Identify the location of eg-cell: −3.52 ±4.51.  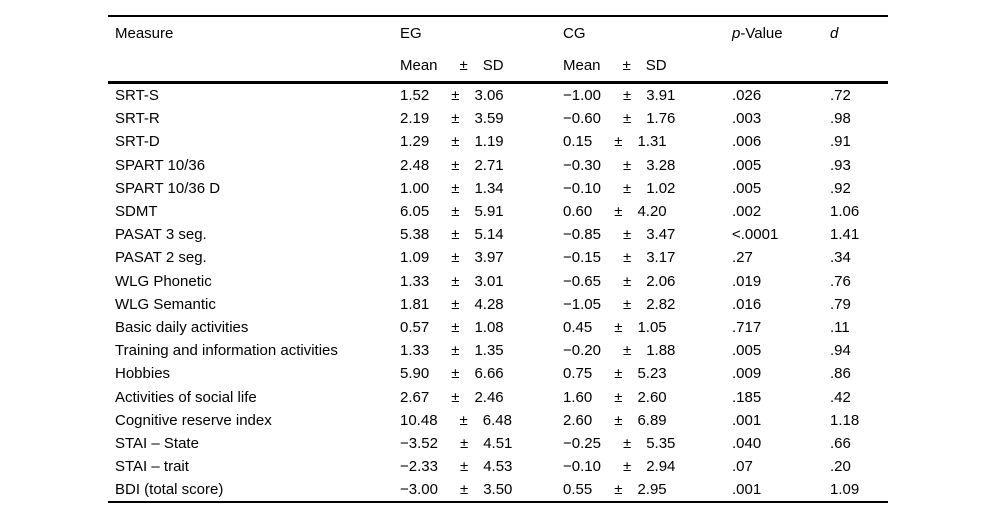
(481, 443).